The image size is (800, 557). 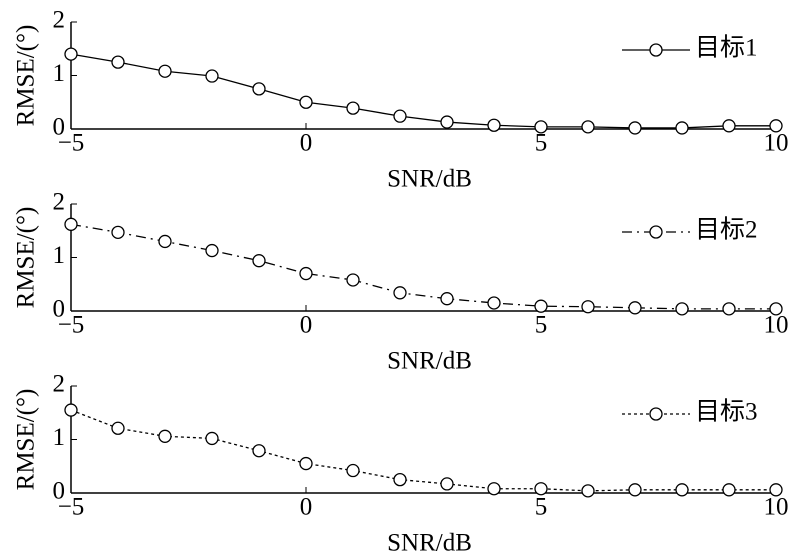 What do you see at coordinates (726, 48) in the screenshot?
I see `legend-label: 目标1` at bounding box center [726, 48].